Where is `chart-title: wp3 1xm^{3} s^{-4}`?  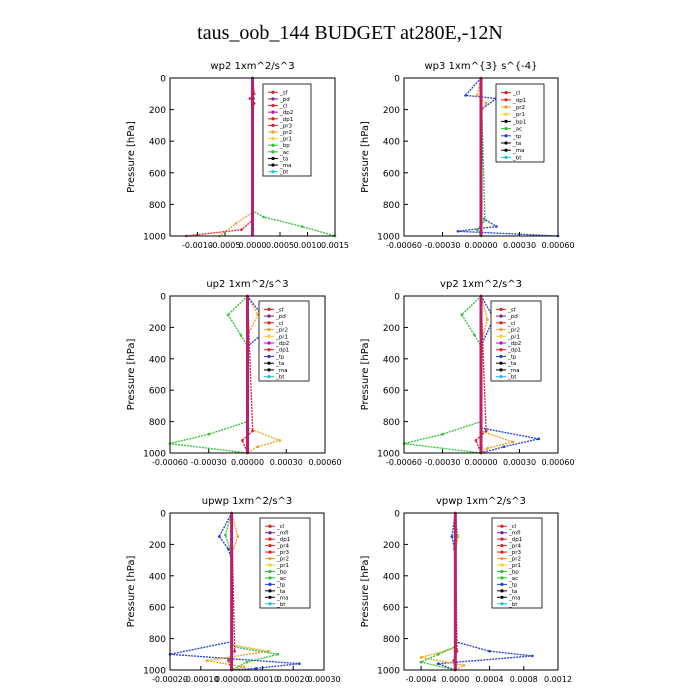 chart-title: wp3 1xm^{3} s^{-4} is located at coordinates (480, 66).